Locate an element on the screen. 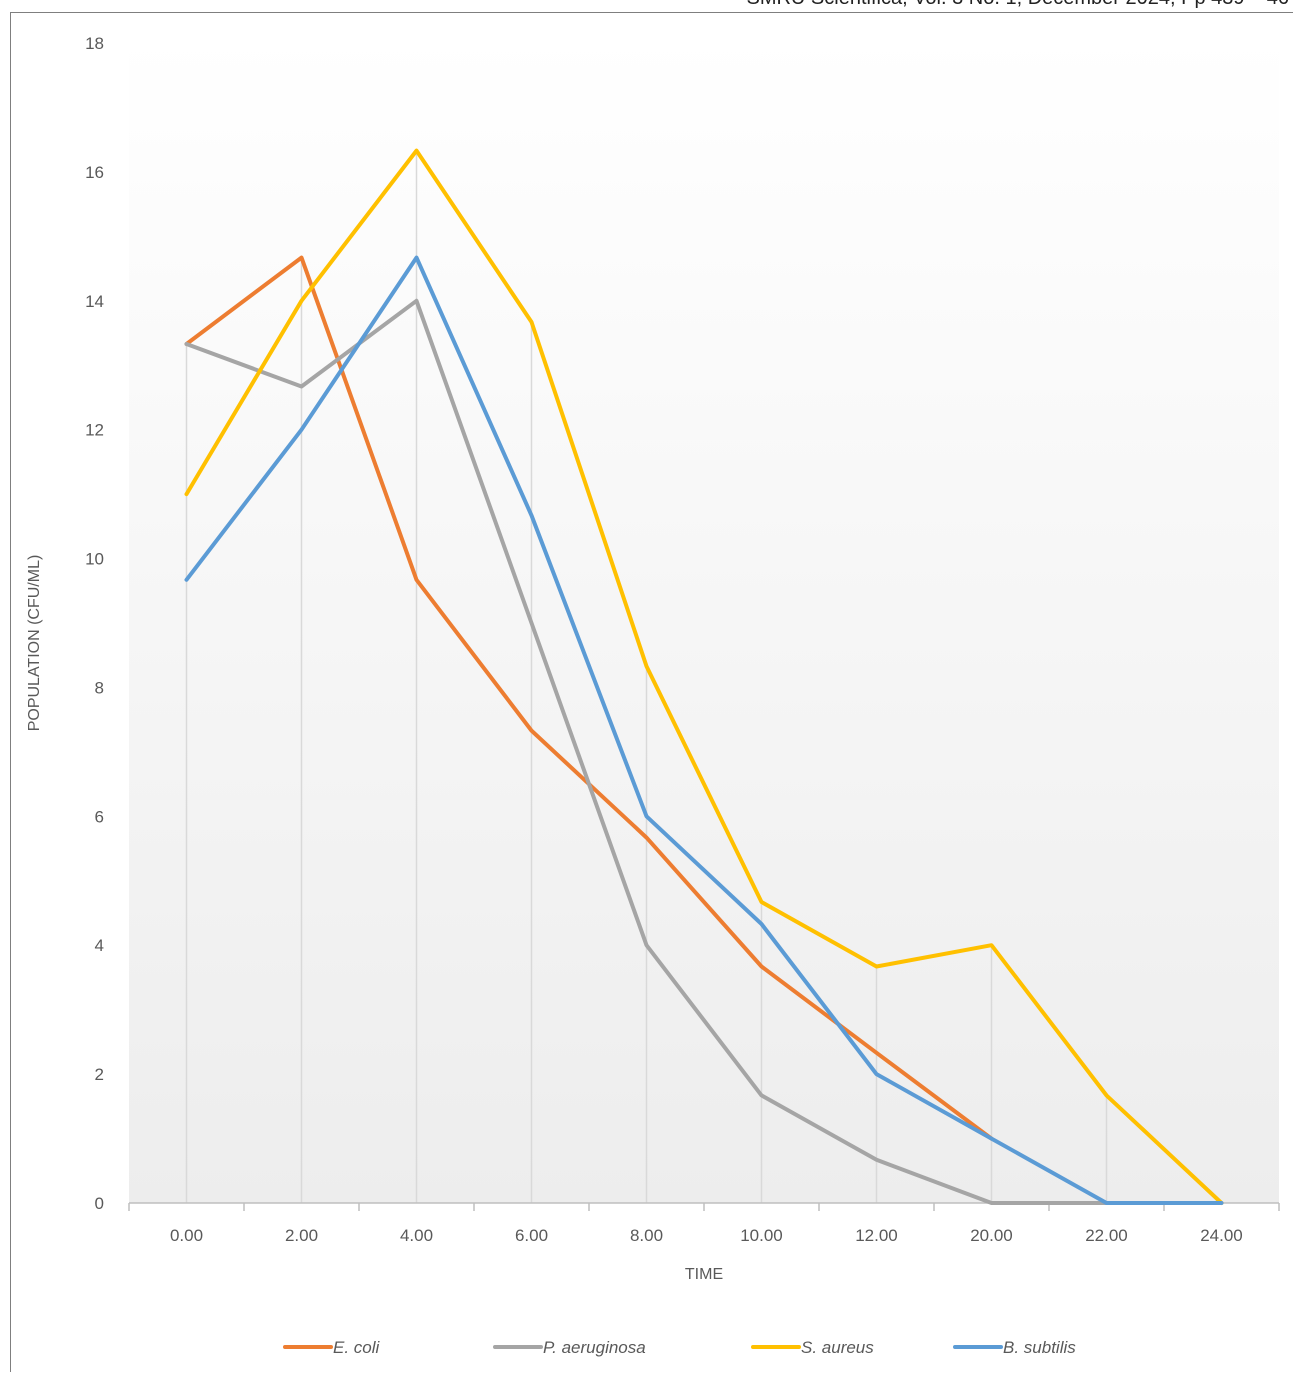 This screenshot has height=1373, width=1293. x-tick-label-3: 6.00 is located at coordinates (531, 1235).